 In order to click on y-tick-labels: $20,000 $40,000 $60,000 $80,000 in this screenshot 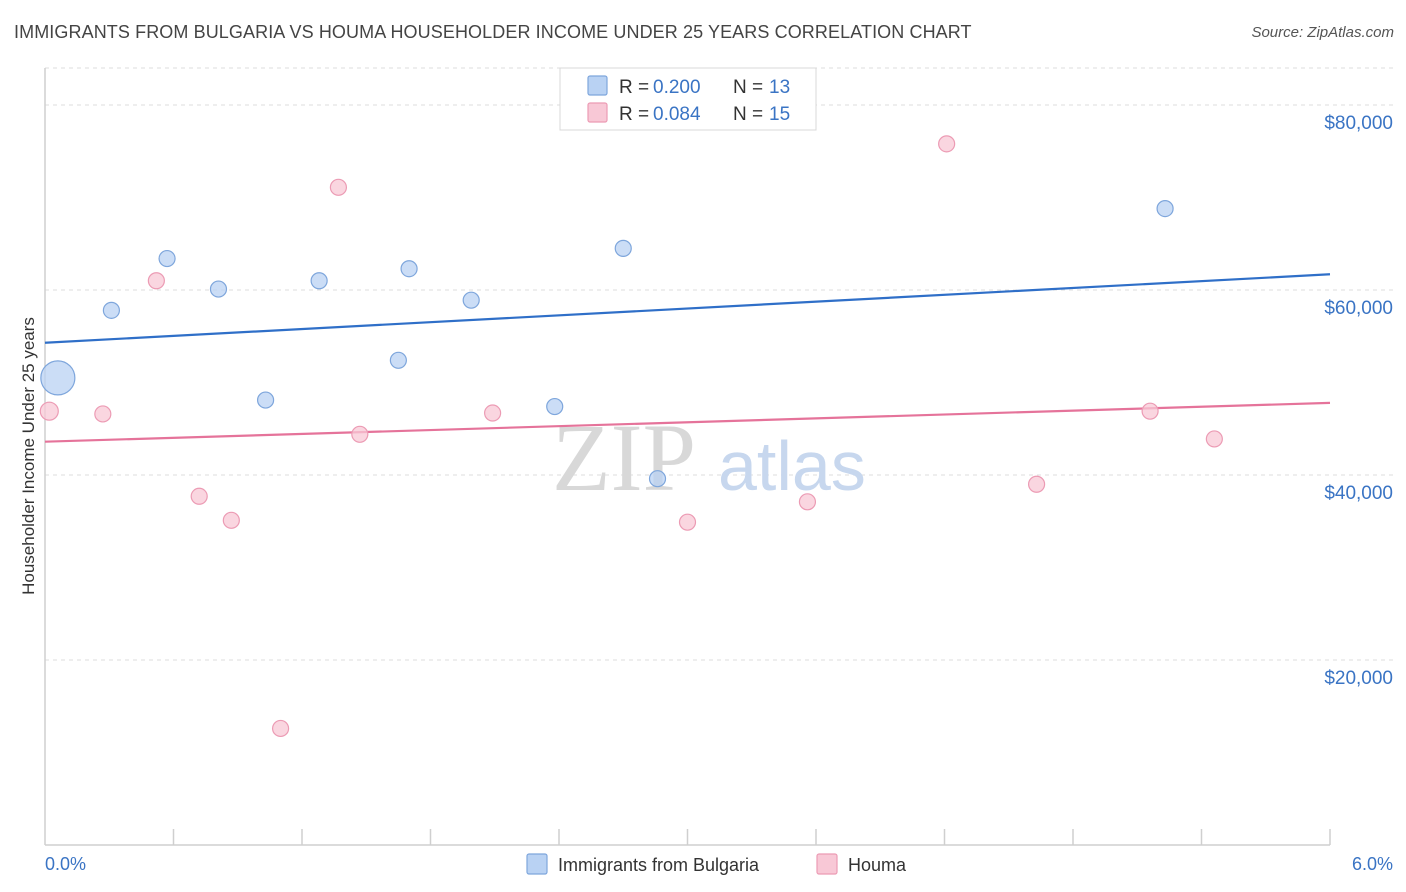, I will do `click(1358, 401)`.